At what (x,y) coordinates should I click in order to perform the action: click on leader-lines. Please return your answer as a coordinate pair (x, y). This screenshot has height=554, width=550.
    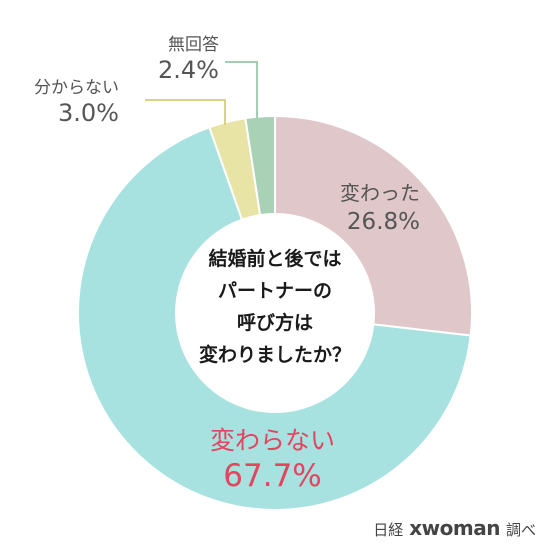
    Looking at the image, I should click on (201, 93).